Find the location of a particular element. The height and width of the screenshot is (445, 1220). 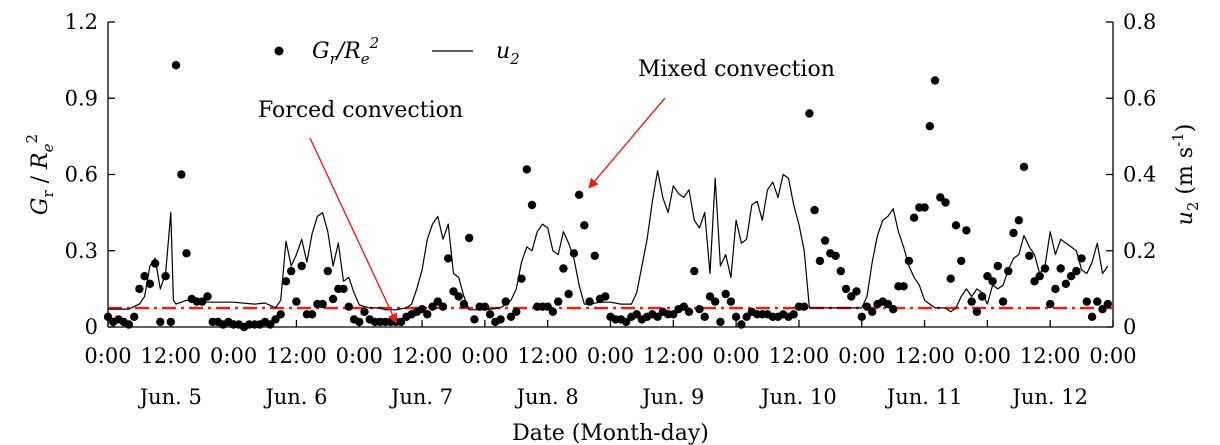

annotation-0-arrow is located at coordinates (353, 230).